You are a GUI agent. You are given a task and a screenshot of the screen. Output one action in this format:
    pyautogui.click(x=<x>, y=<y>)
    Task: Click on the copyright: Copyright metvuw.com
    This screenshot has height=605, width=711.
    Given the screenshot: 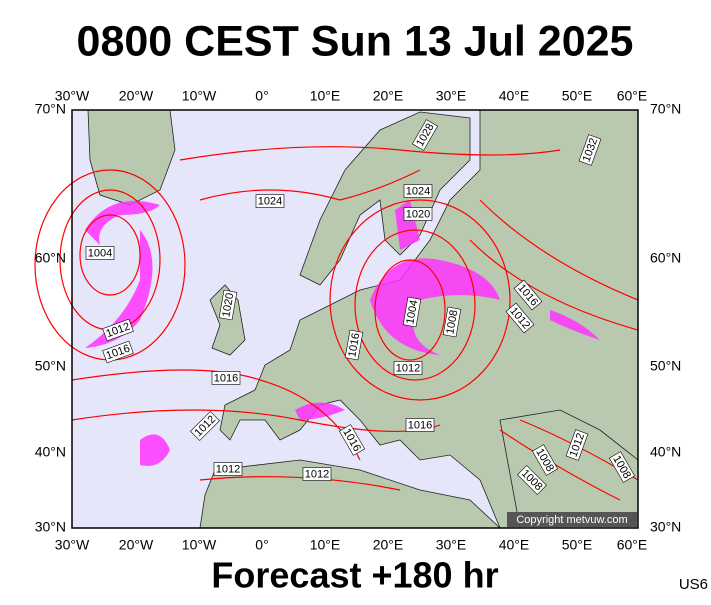 What is the action you would take?
    pyautogui.click(x=571, y=520)
    